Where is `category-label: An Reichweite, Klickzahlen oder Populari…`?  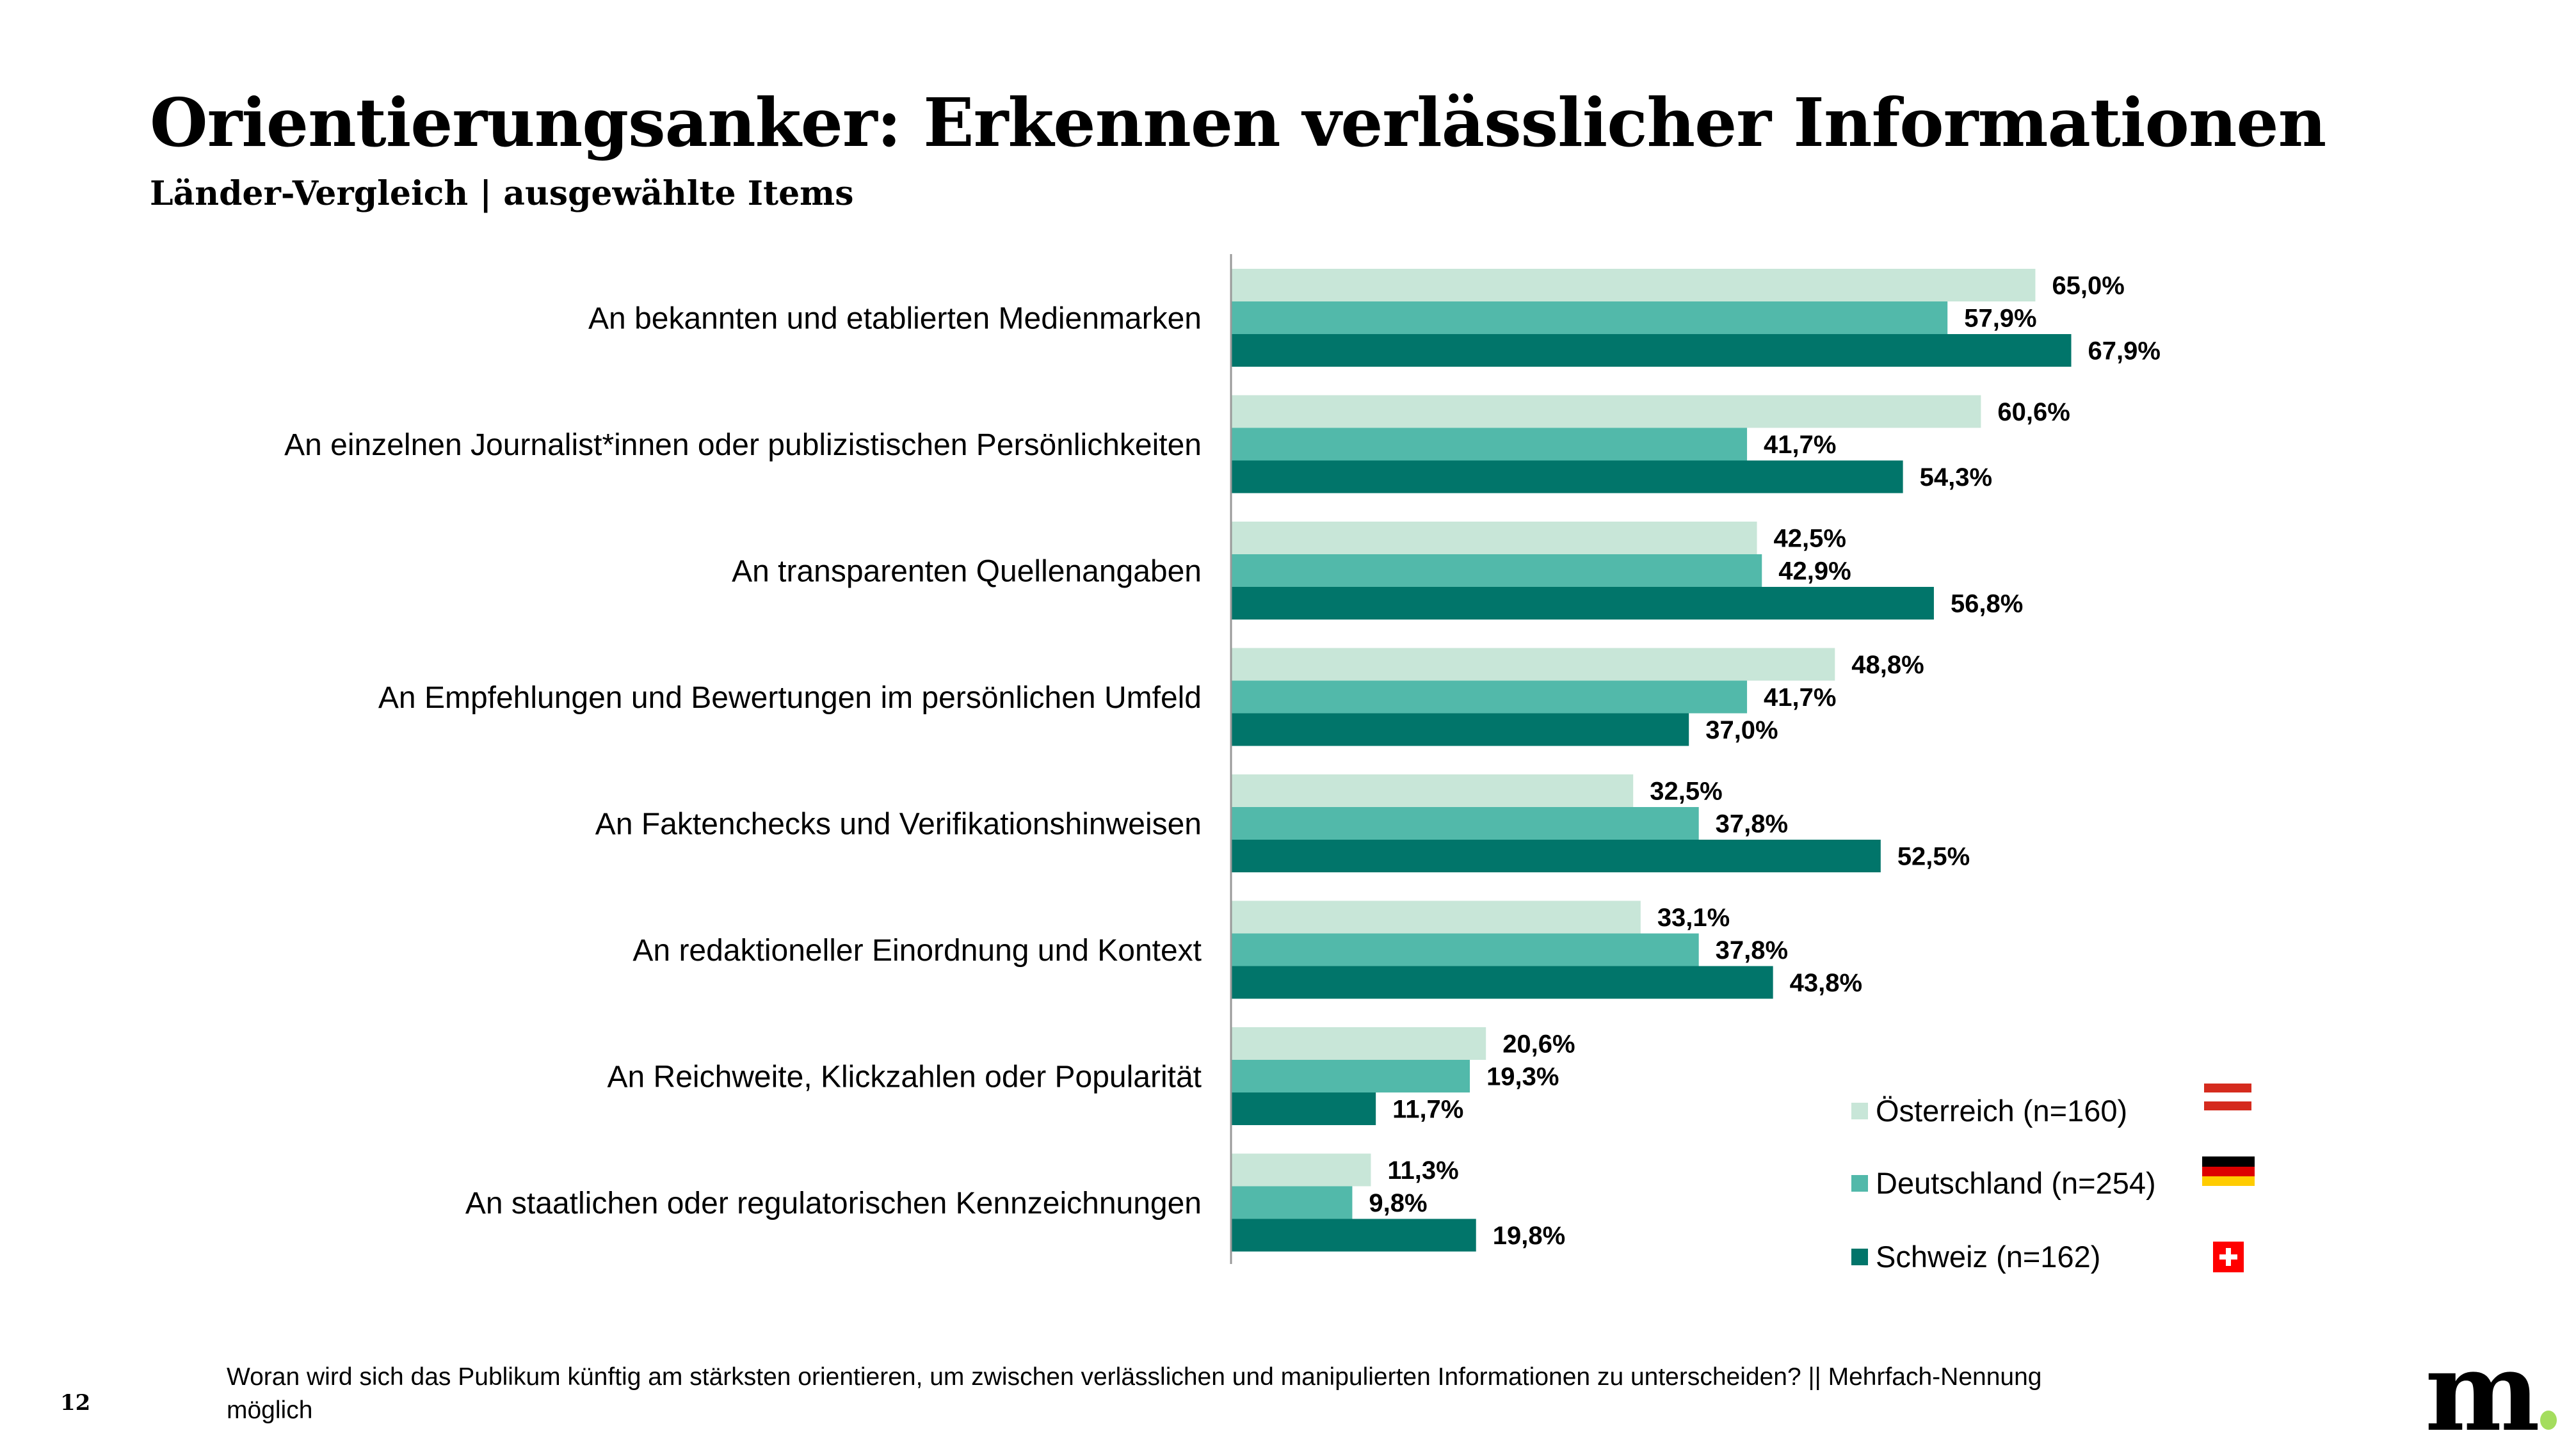
category-label: An Reichweite, Klickzahlen oder Populari… is located at coordinates (905, 1077).